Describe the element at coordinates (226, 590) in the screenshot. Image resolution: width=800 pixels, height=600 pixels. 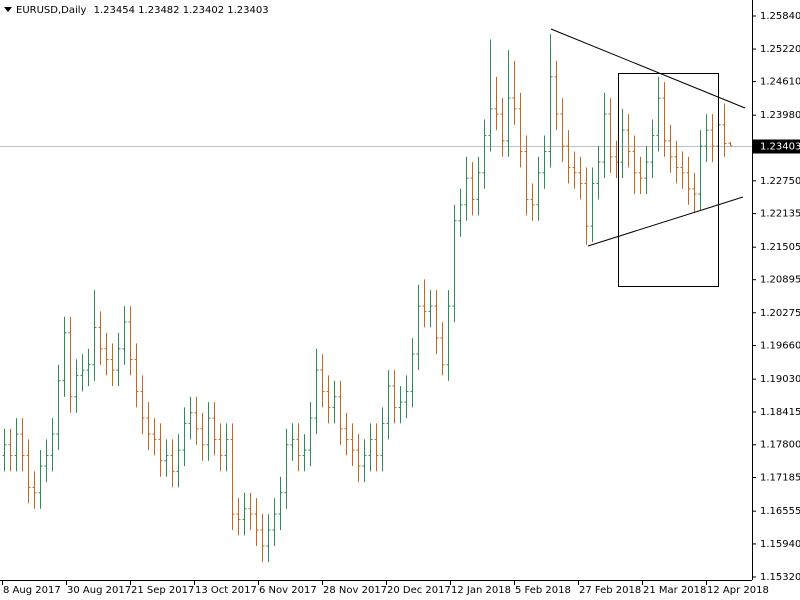
I see `x-tick-label: 13 Oct 2017` at that location.